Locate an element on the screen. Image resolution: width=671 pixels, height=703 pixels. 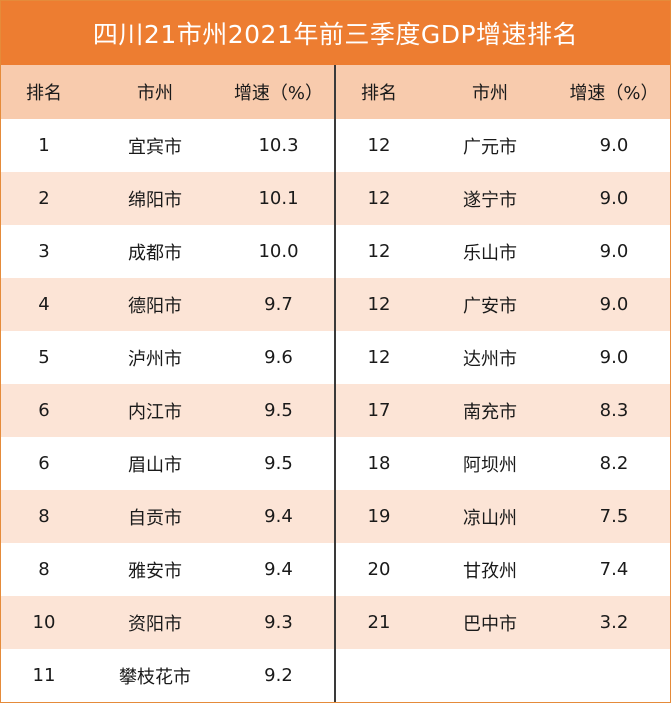
city-cell: 宜宾市 is located at coordinates (155, 147).